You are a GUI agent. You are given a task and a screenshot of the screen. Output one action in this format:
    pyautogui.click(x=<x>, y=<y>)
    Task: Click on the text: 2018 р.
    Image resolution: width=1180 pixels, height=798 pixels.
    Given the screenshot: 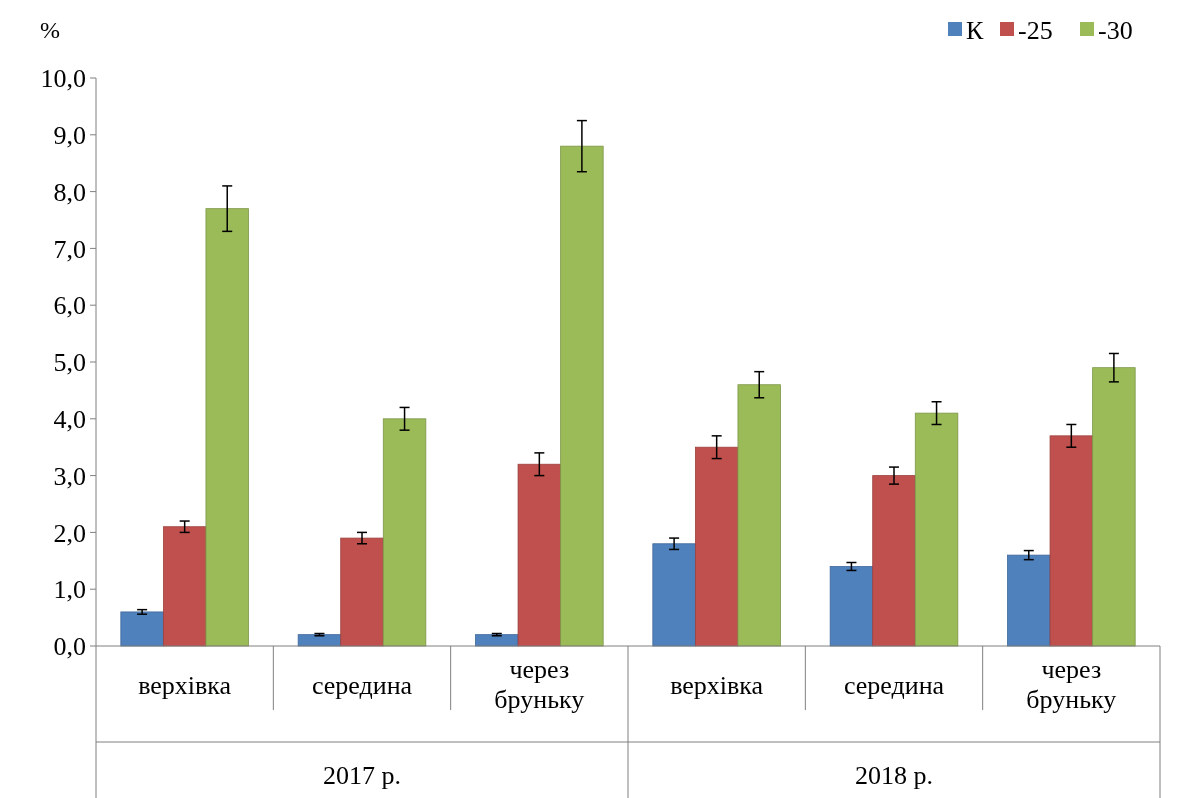 What is the action you would take?
    pyautogui.click(x=894, y=775)
    